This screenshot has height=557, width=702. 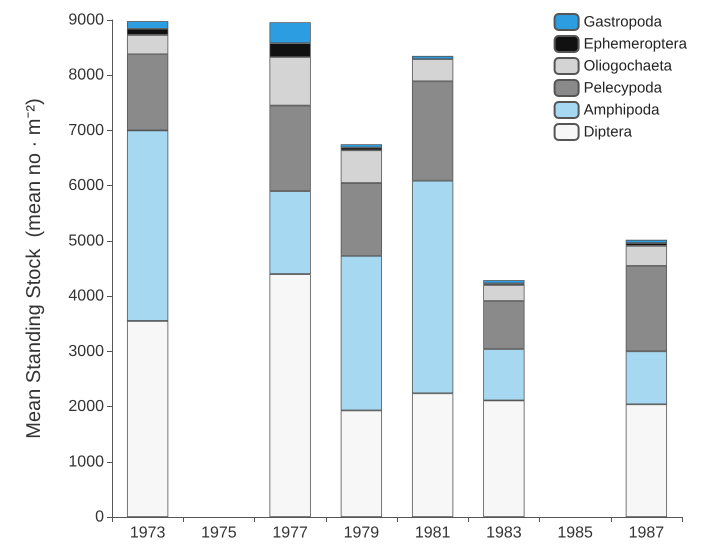 What do you see at coordinates (219, 533) in the screenshot?
I see `x-tick-label: 1975` at bounding box center [219, 533].